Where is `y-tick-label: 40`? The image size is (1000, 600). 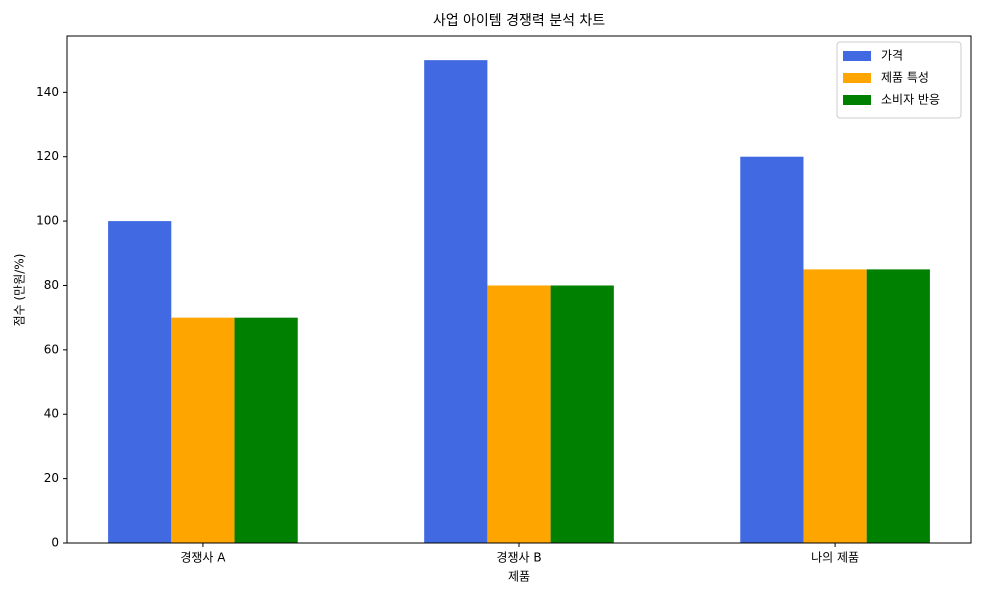 y-tick-label: 40 is located at coordinates (51, 414).